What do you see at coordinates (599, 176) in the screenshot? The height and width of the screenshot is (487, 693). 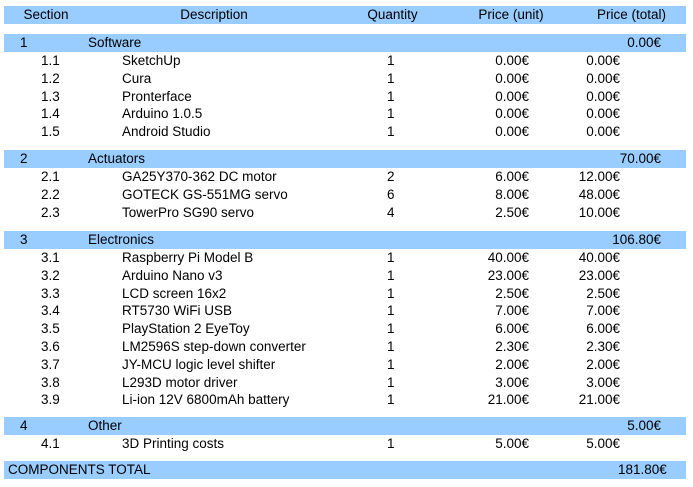 I see `item-price-total: 12.00€` at bounding box center [599, 176].